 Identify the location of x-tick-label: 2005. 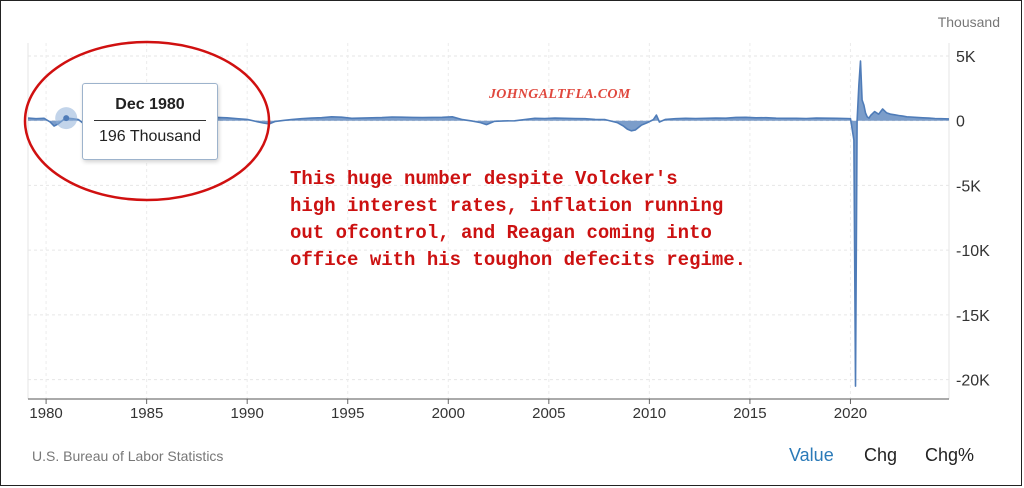
(548, 413).